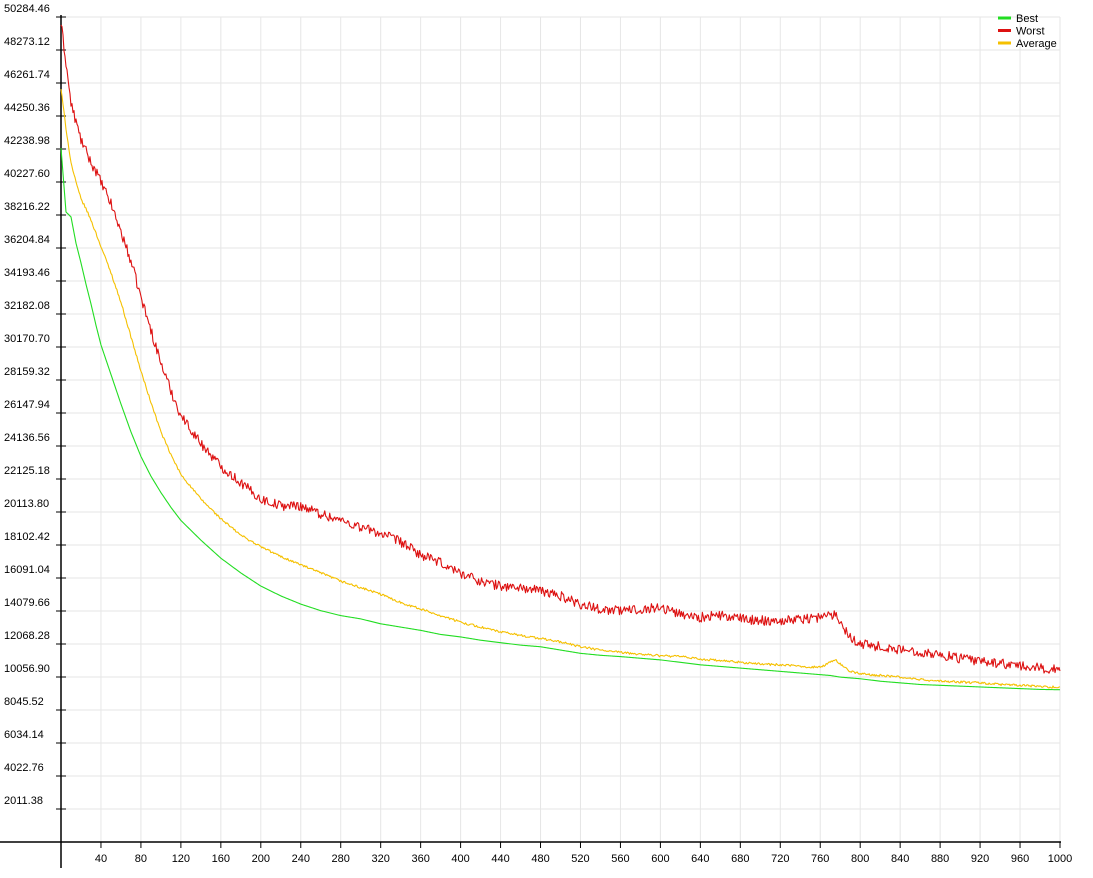  I want to click on y-tick-label: 46261.74, so click(27, 75).